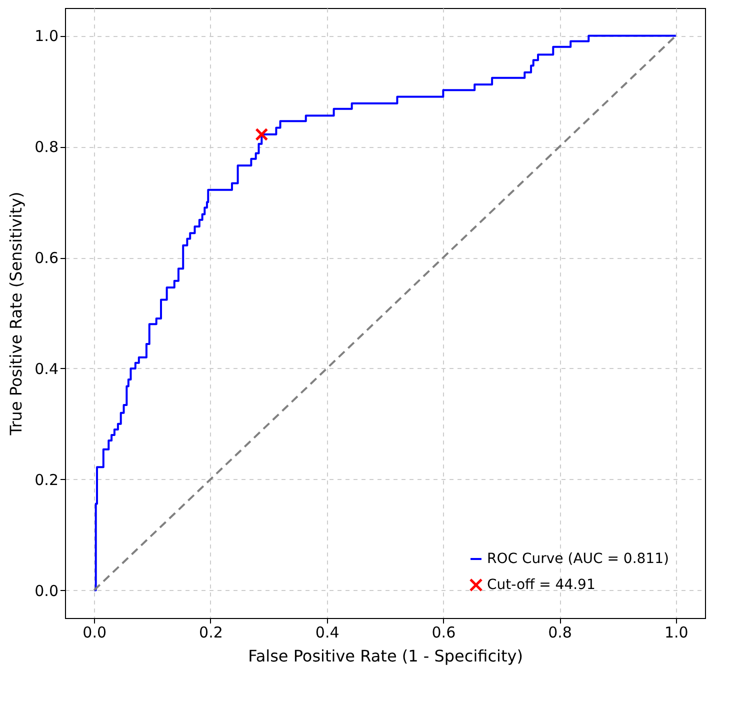  Describe the element at coordinates (444, 633) in the screenshot. I see `x-tick-label: 0.6` at that location.